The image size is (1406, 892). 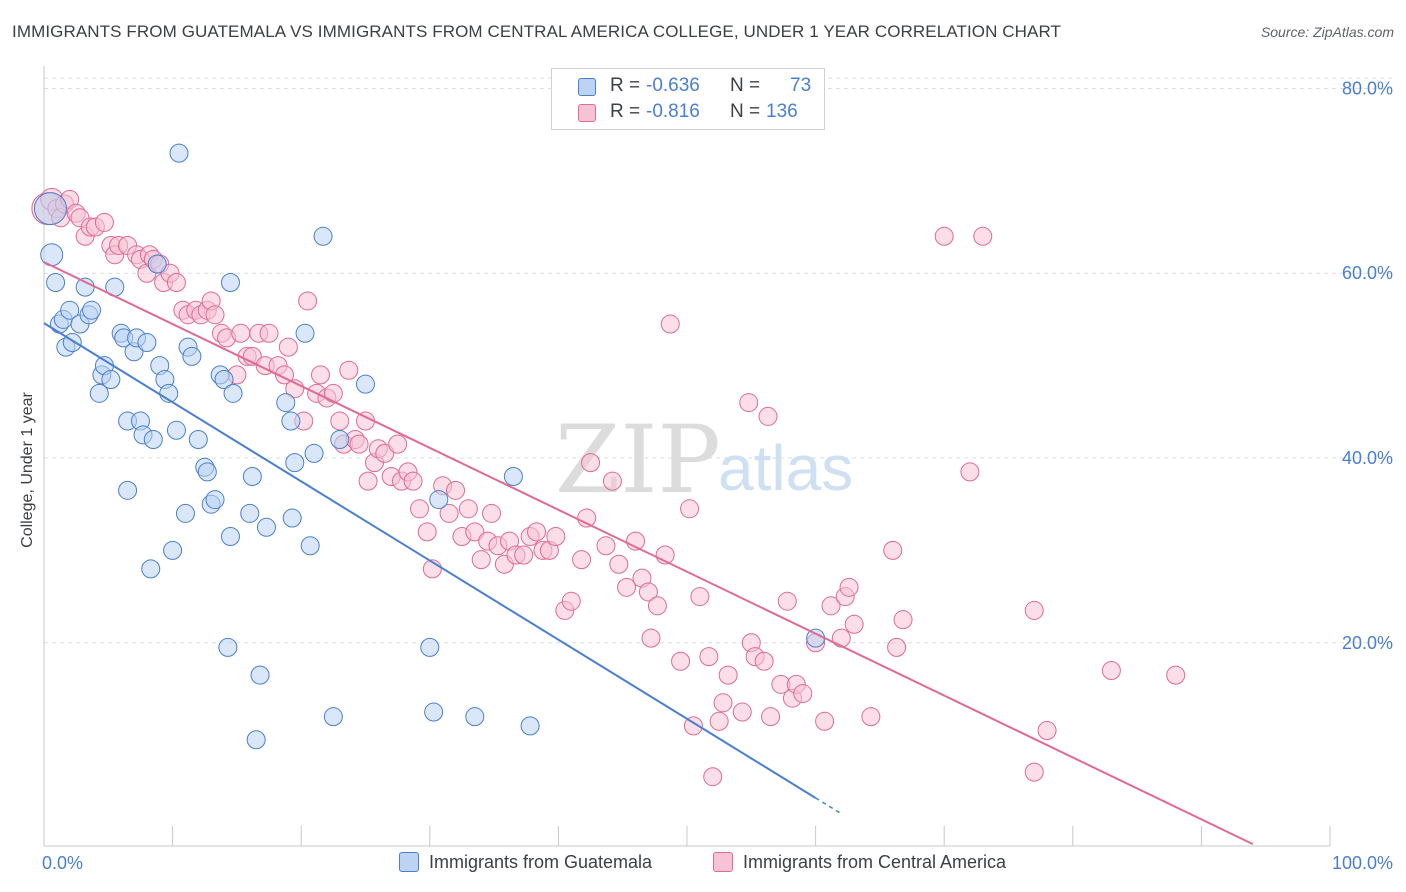 I want to click on y-tick-label: 60.0%, so click(x=1367, y=273).